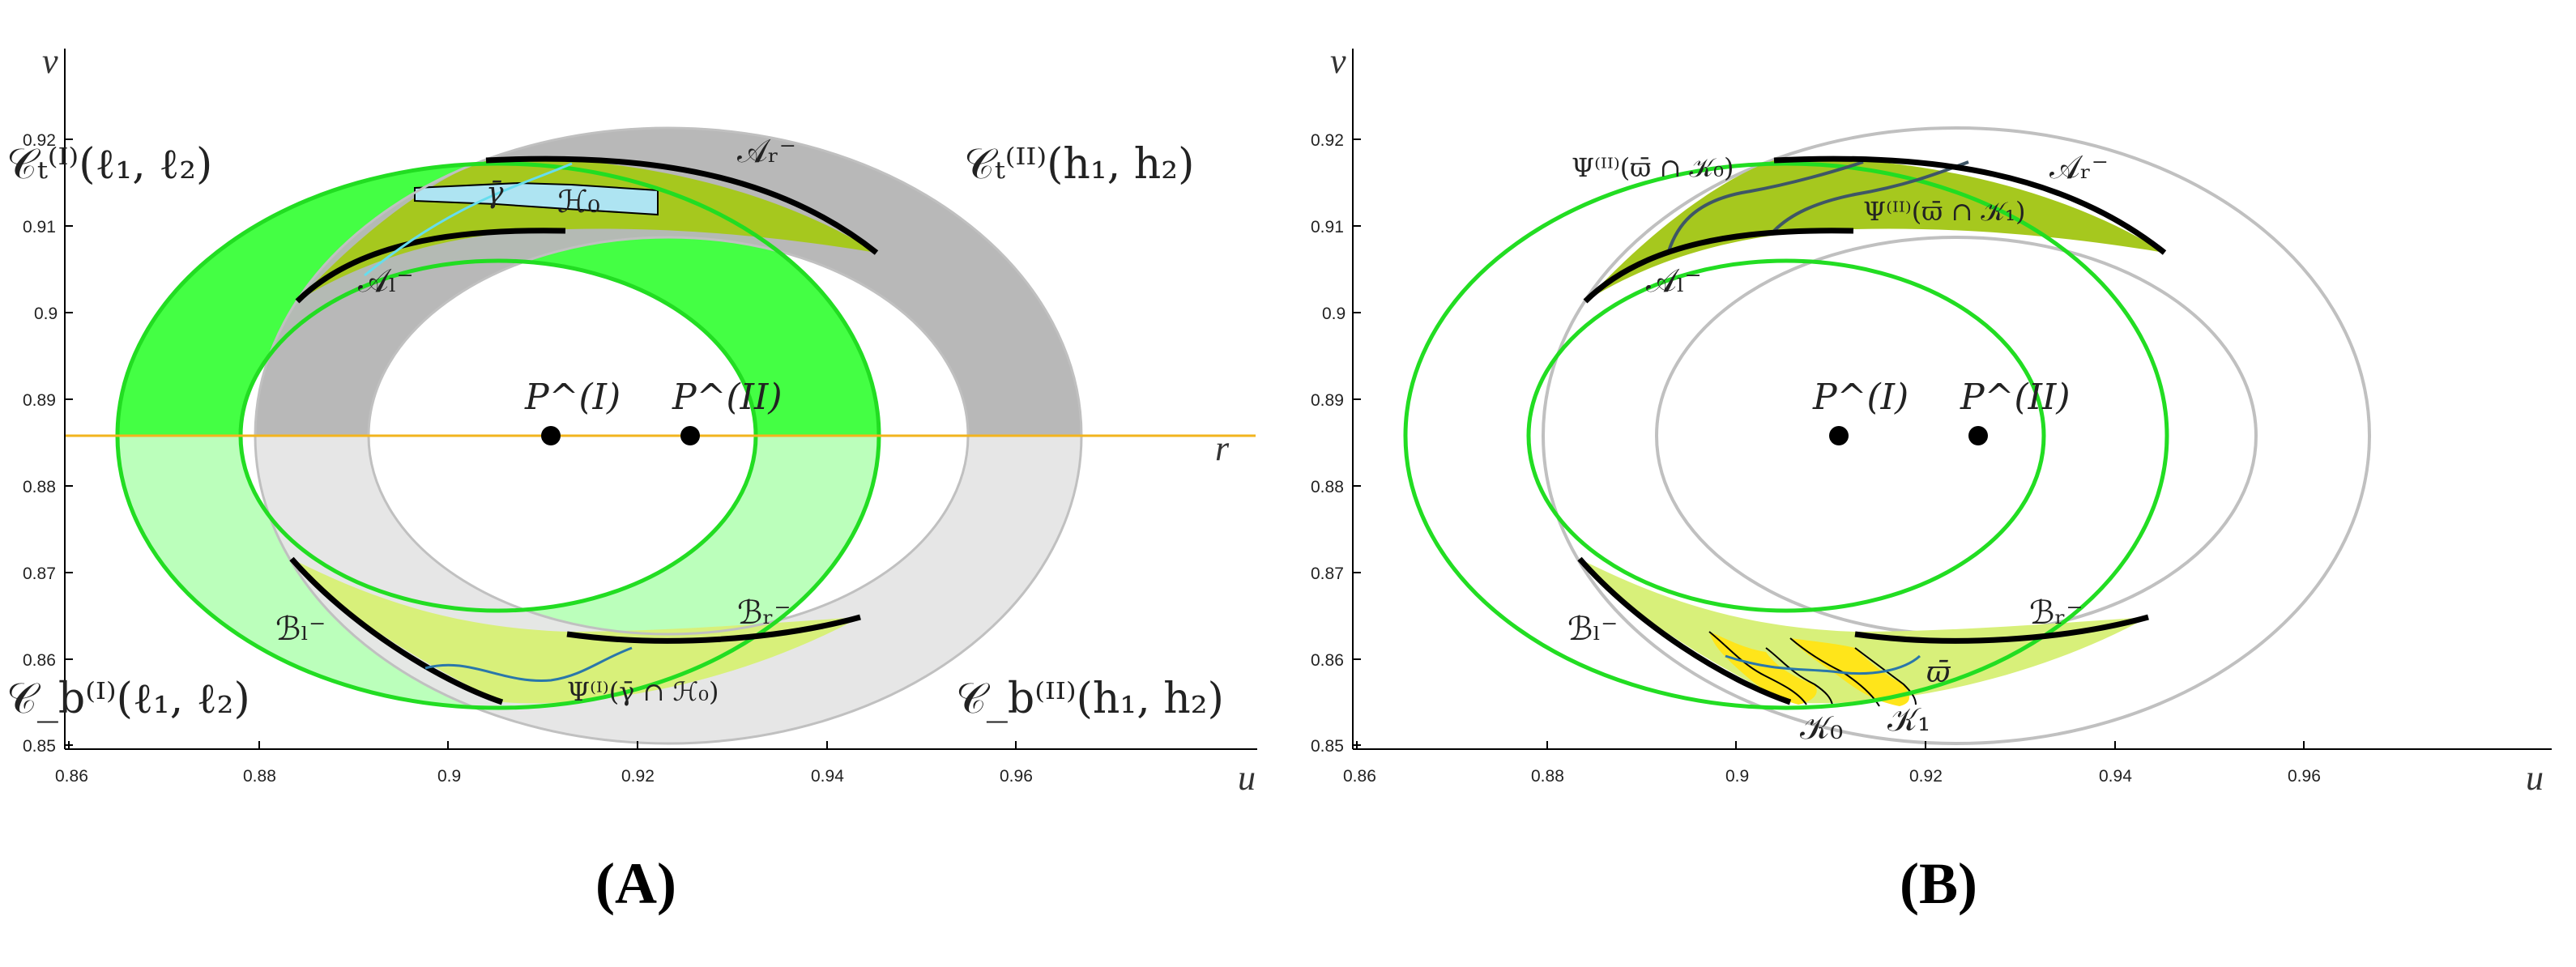 This screenshot has height=967, width=2576. What do you see at coordinates (469, 220) in the screenshot?
I see `gamma-curve` at bounding box center [469, 220].